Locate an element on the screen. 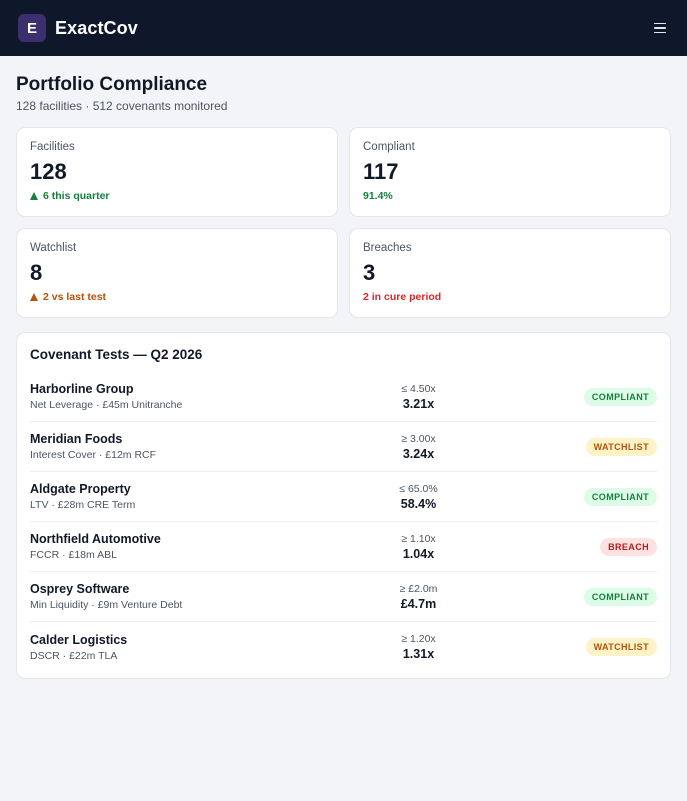 Image resolution: width=687 pixels, height=801 pixels. stat-card-facilities: Facilities 128 6 this quarter is located at coordinates (177, 172).